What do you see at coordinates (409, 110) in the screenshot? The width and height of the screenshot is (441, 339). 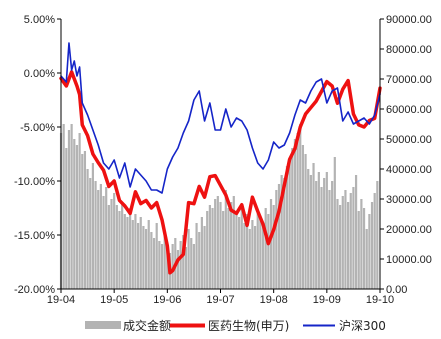 I see `right-tick-label: 60000.00` at bounding box center [409, 110].